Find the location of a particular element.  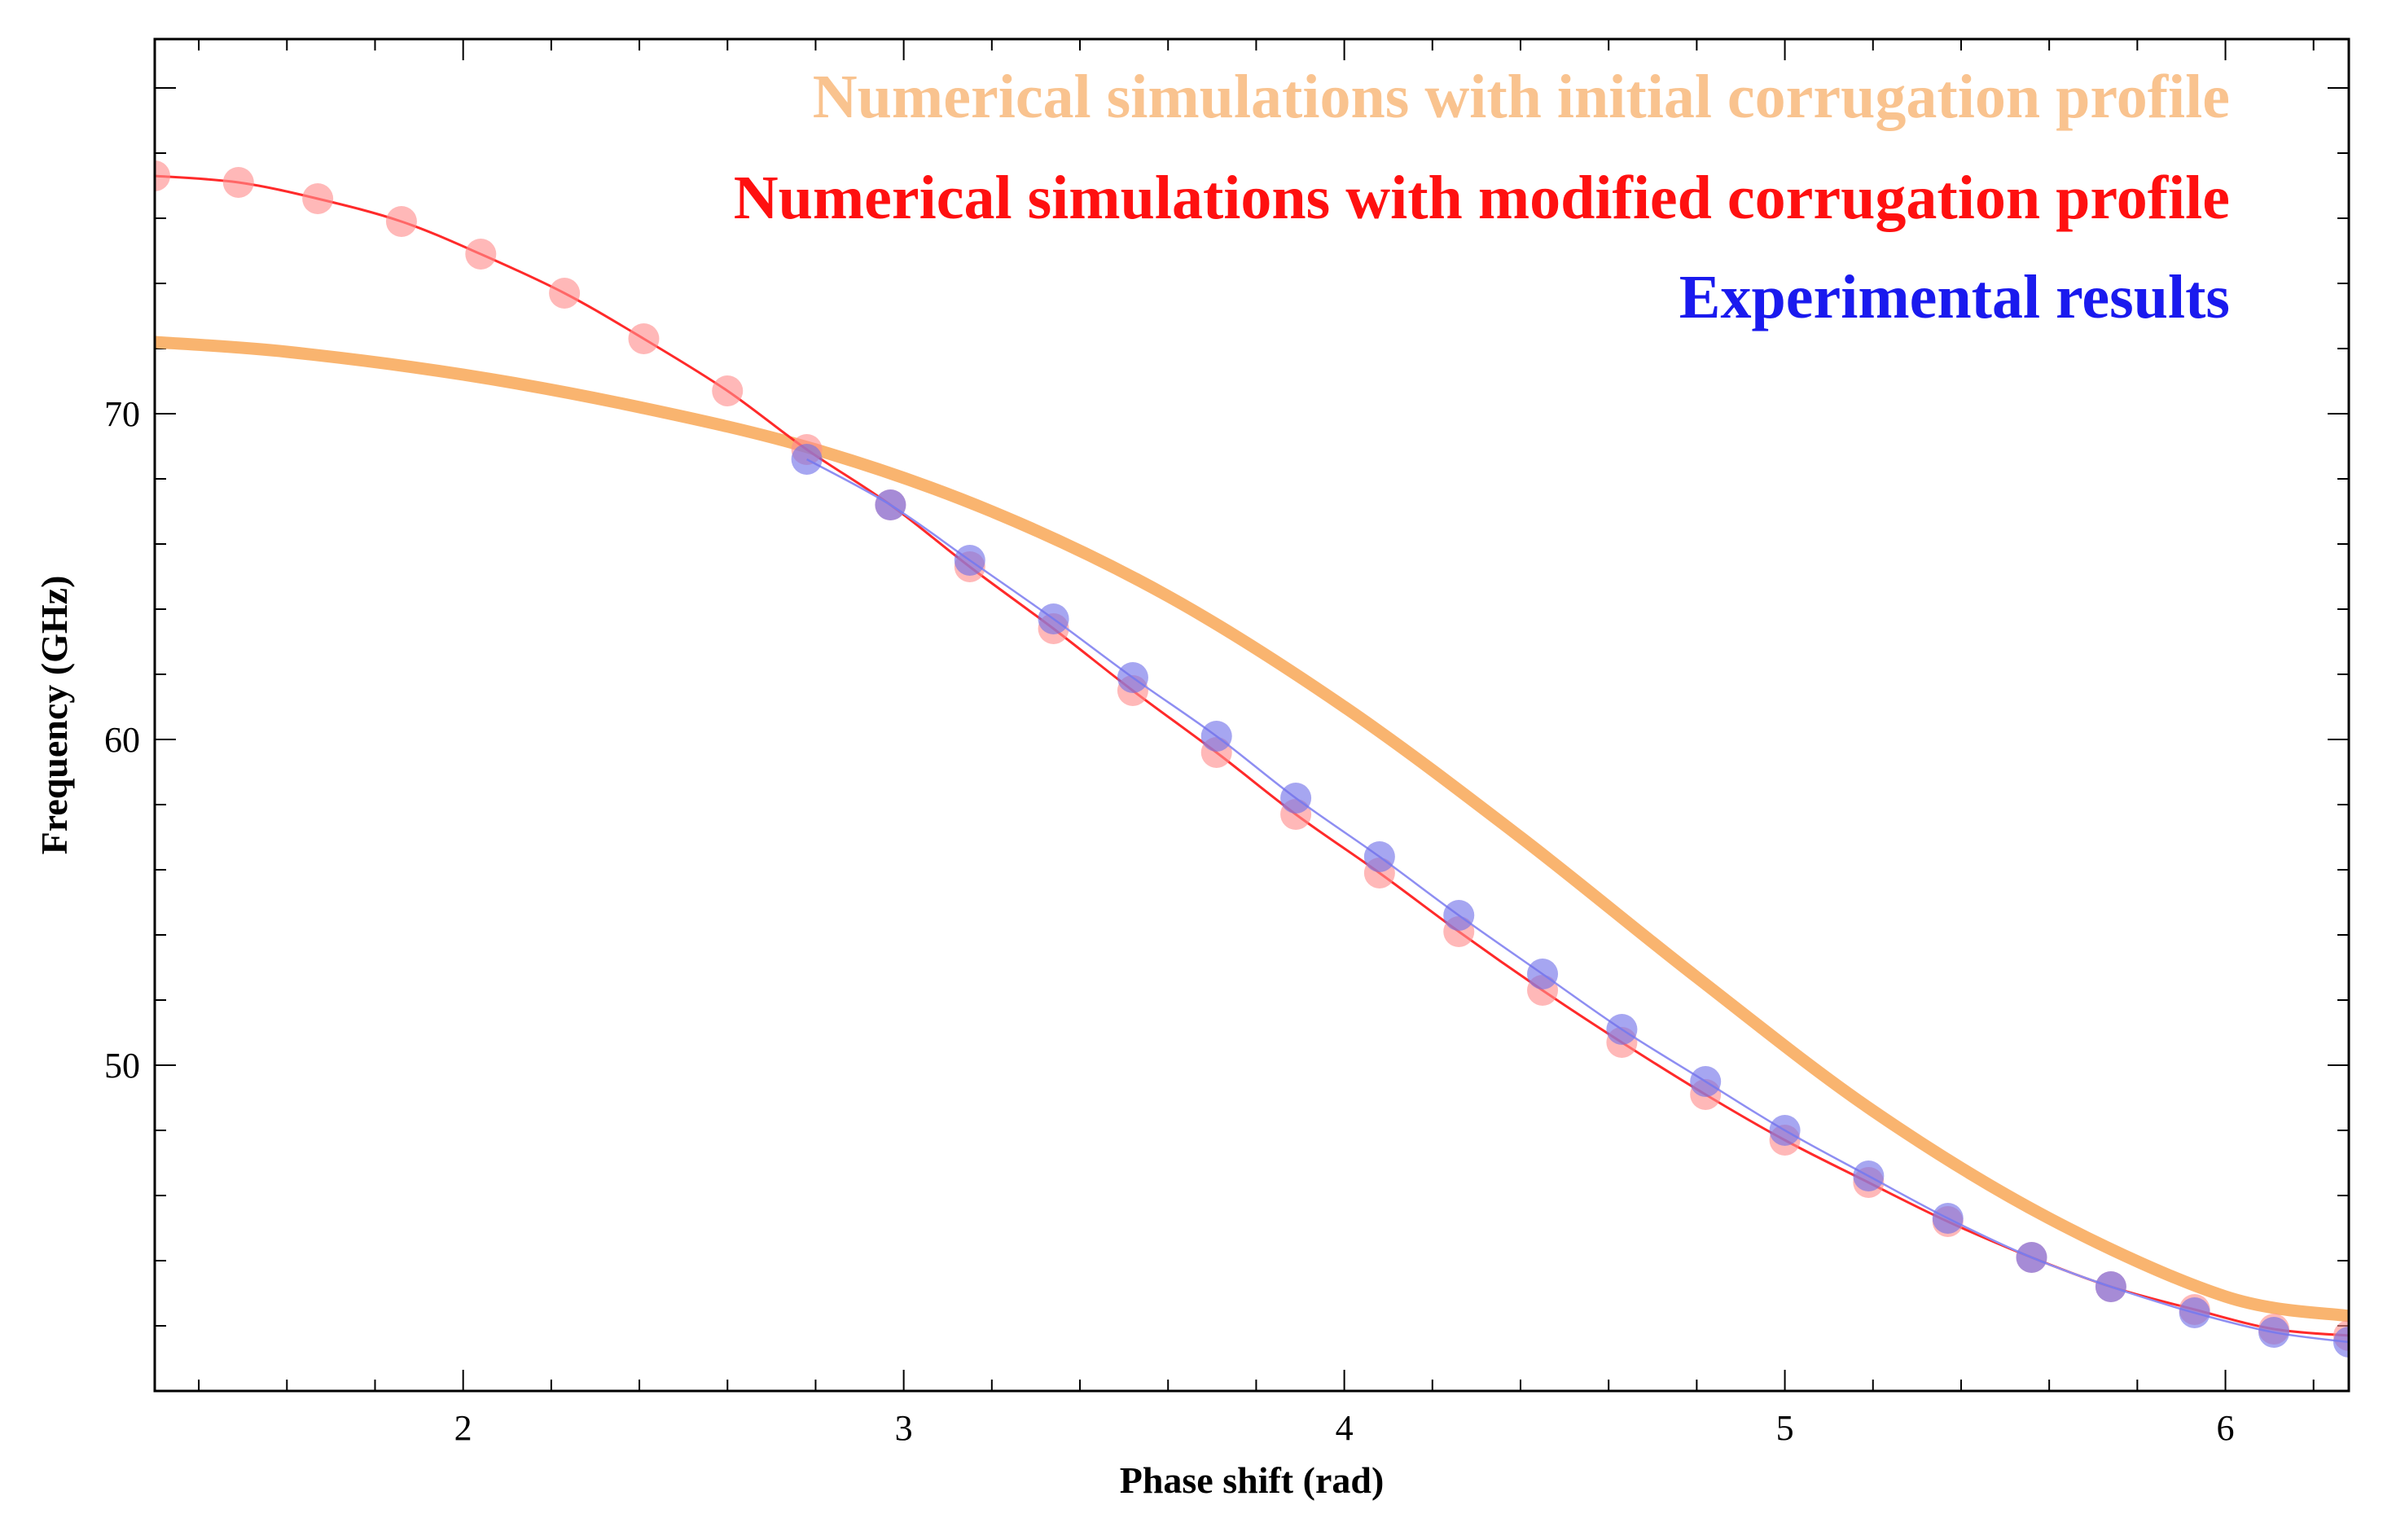

x-axis-title: Phase shift (rad) is located at coordinates (1252, 1480).